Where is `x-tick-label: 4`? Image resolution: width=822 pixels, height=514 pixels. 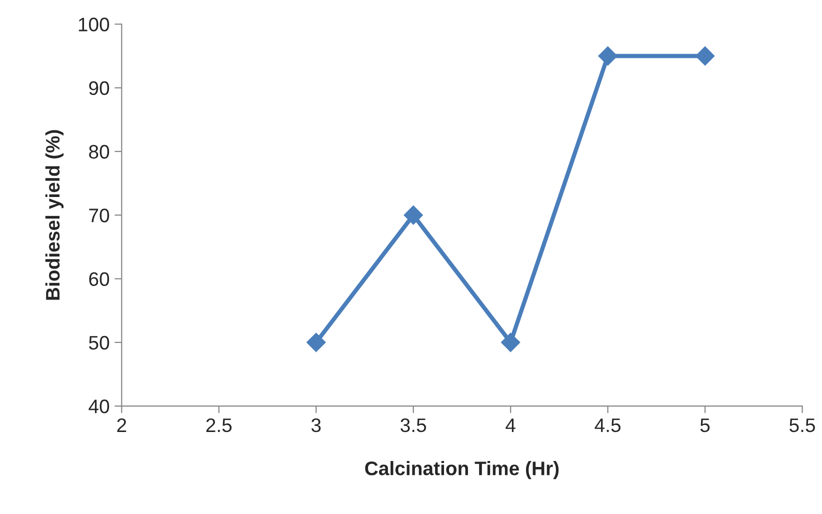 x-tick-label: 4 is located at coordinates (511, 425).